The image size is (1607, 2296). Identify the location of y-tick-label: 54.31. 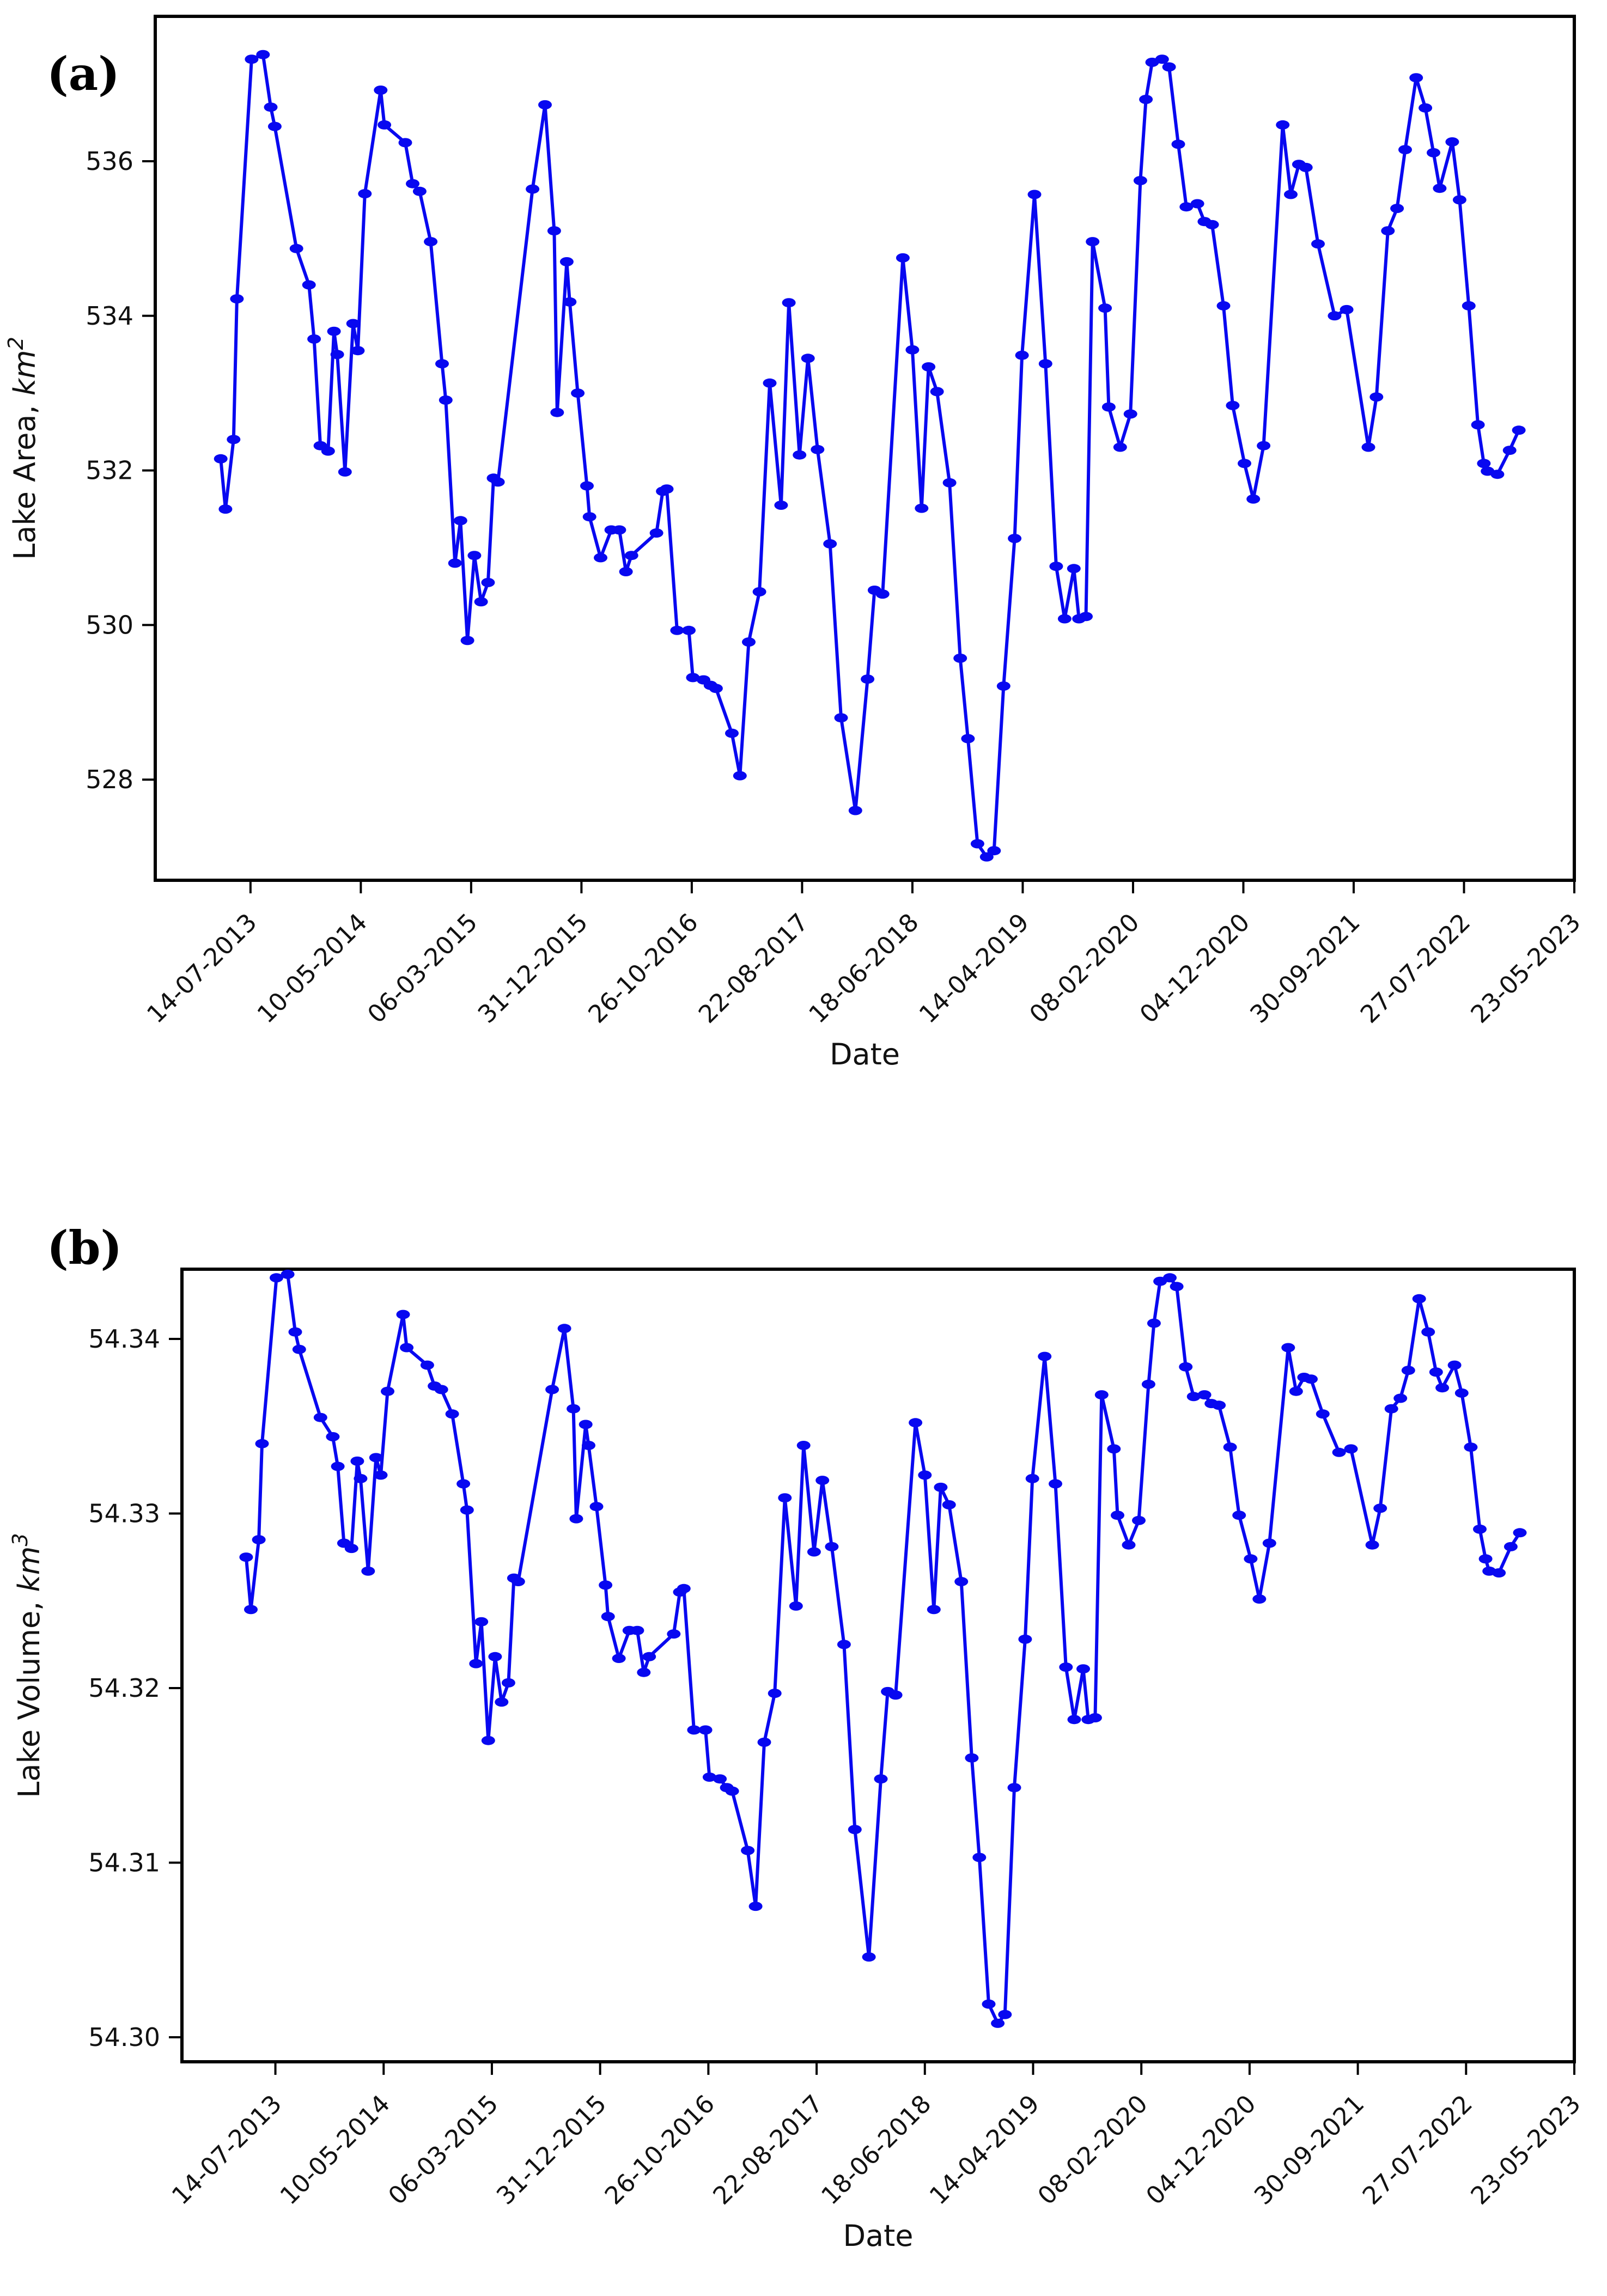
(124, 1863).